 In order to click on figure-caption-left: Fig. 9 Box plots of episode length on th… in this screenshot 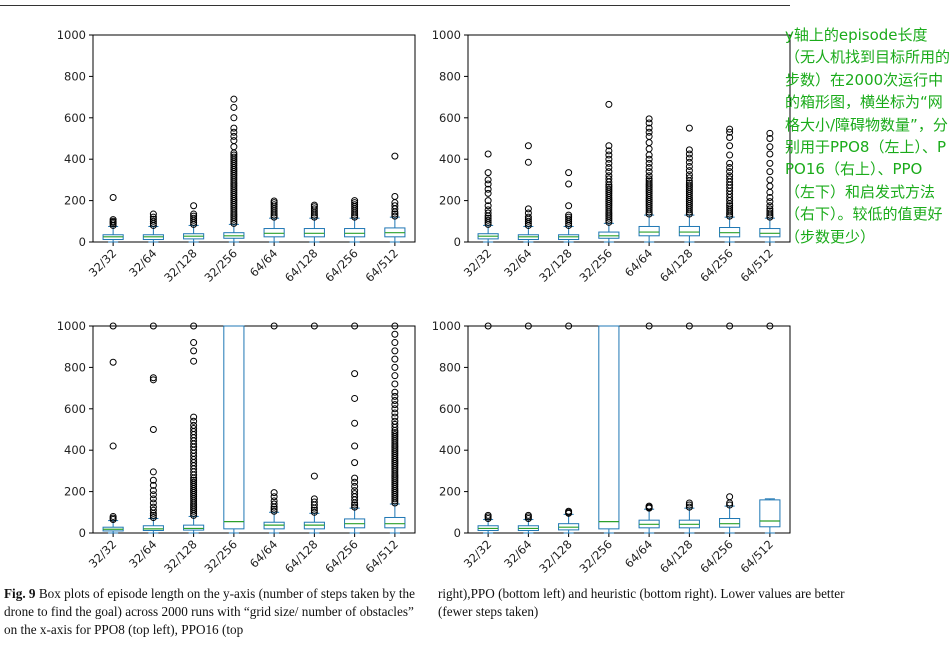, I will do `click(214, 612)`.